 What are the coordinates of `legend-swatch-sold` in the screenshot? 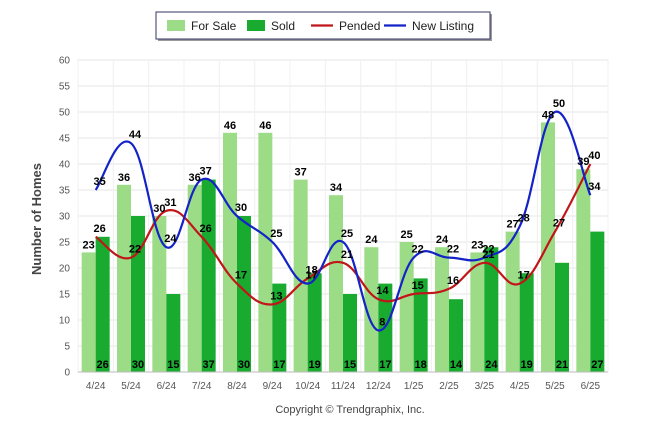 It's located at (256, 25).